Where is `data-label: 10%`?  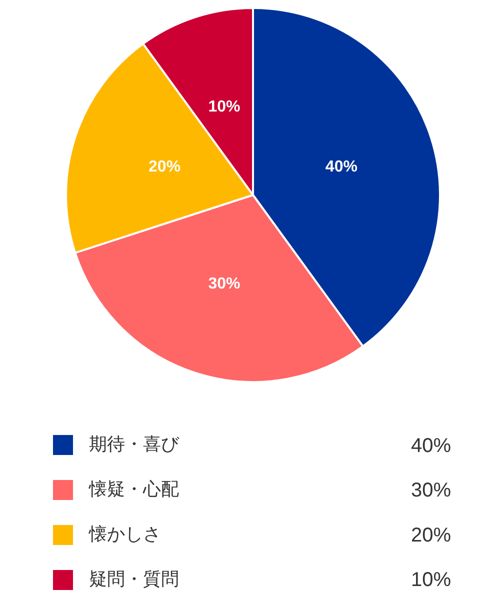 data-label: 10% is located at coordinates (224, 107).